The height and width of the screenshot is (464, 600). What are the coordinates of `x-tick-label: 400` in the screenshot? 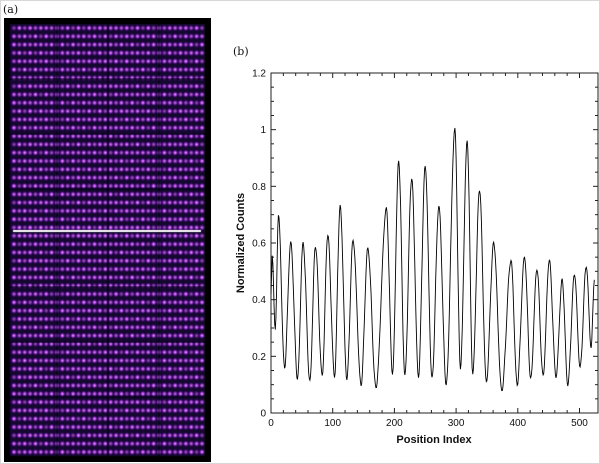 It's located at (517, 423).